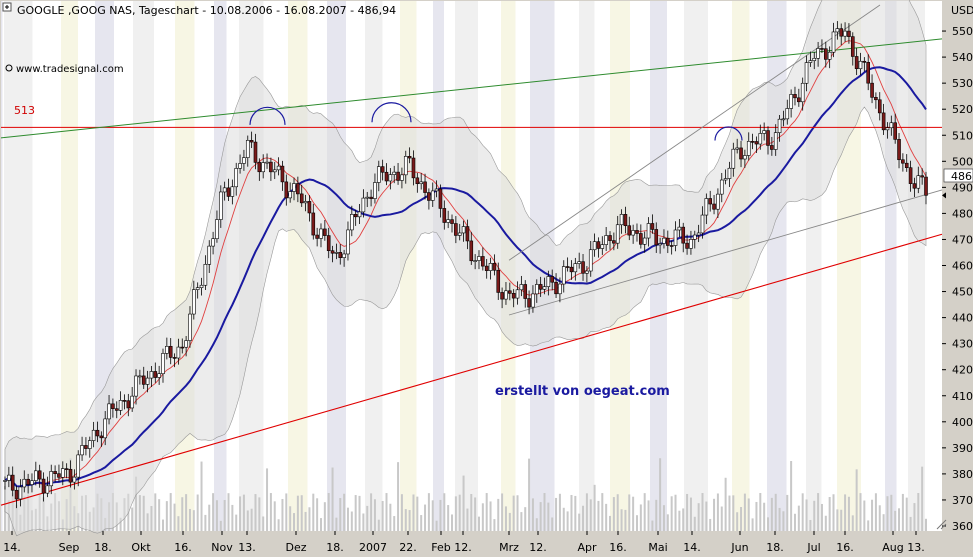 Image resolution: width=973 pixels, height=557 pixels. What do you see at coordinates (962, 31) in the screenshot?
I see `y-tick-label: 550` at bounding box center [962, 31].